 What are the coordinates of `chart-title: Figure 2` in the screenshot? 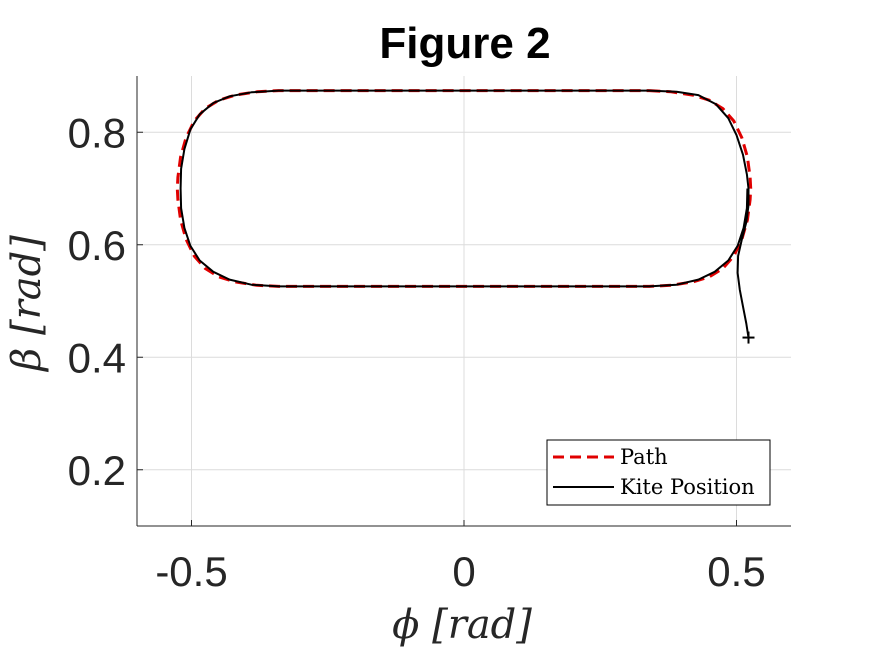 It's located at (464, 43).